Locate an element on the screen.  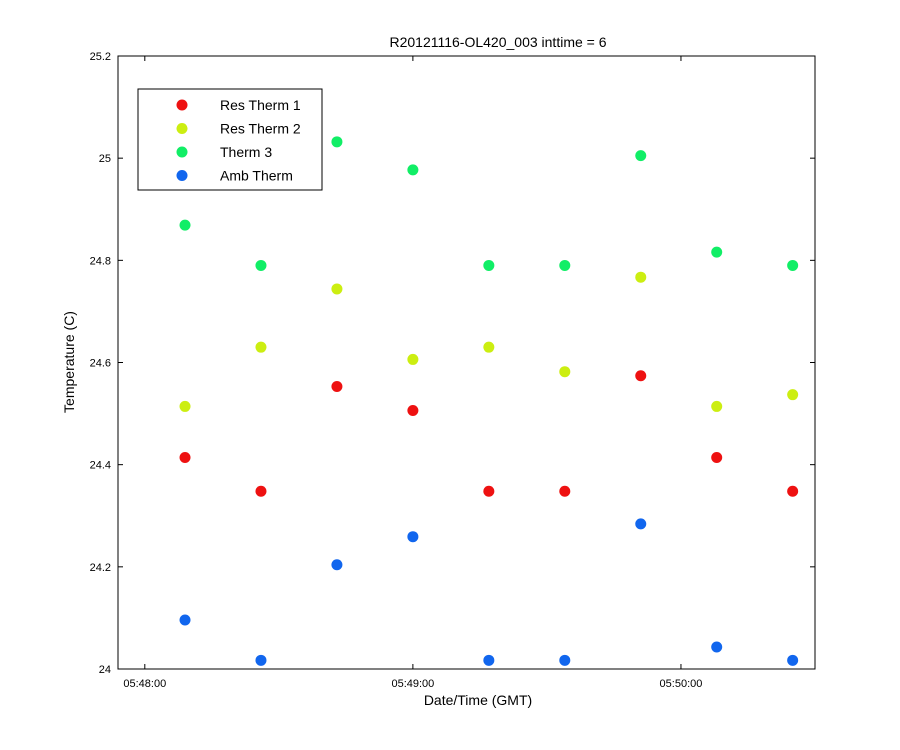
legend: Res Therm 1 Res Therm 2 Therm 3 Amb Therm is located at coordinates (230, 139).